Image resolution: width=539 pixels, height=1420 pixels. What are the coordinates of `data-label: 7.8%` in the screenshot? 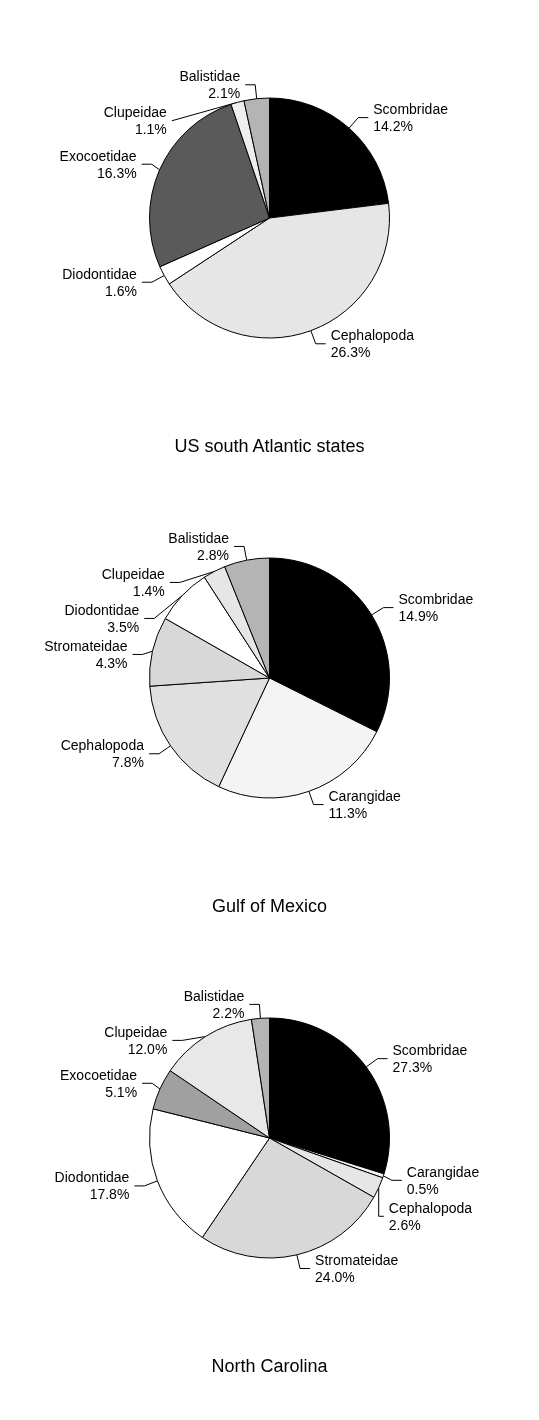 It's located at (128, 762).